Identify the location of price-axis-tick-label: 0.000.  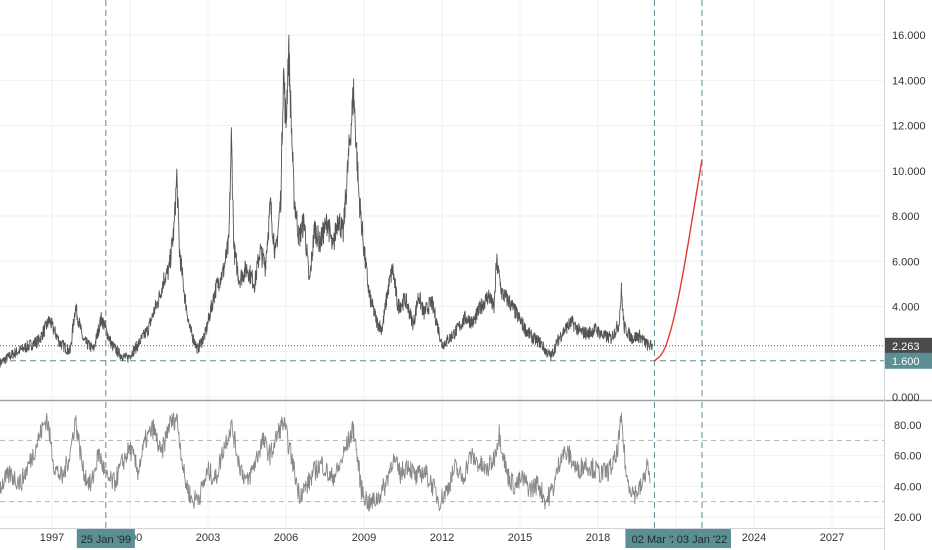
(906, 398).